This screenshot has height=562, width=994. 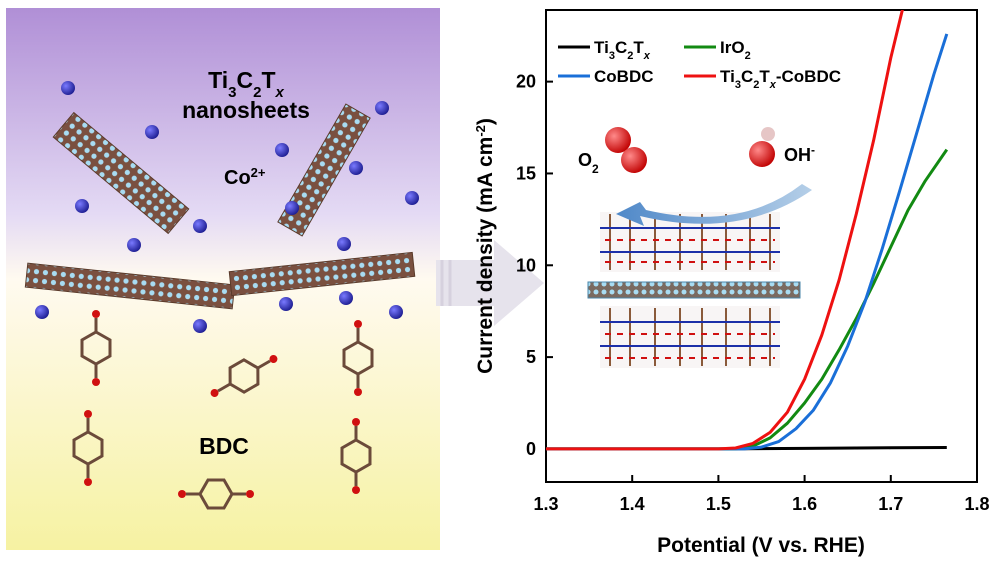 What do you see at coordinates (718, 504) in the screenshot?
I see `x-tick-label: 1.5` at bounding box center [718, 504].